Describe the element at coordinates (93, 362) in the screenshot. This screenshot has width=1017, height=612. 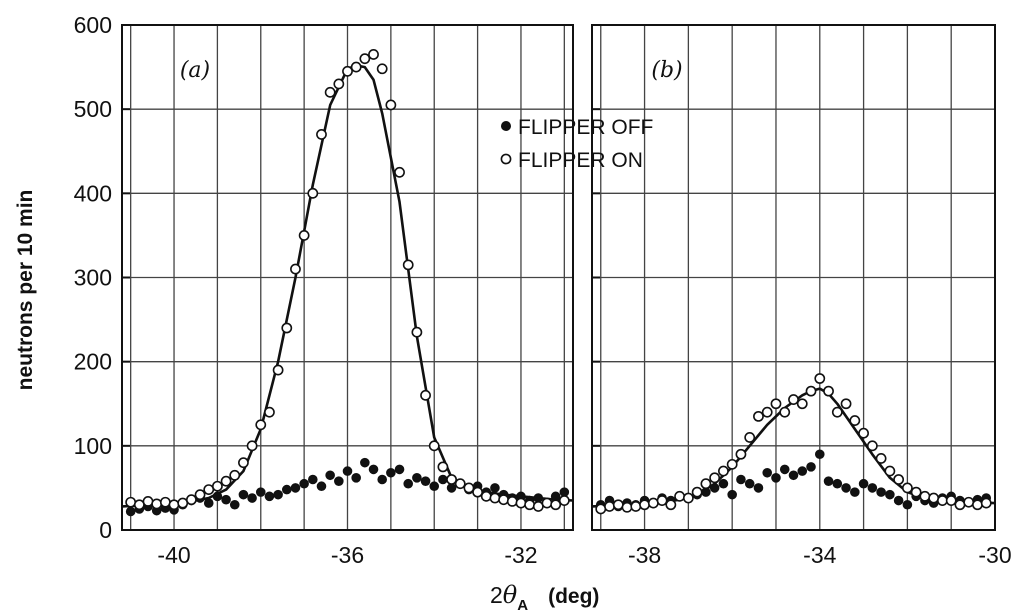
I see `y-tick-label: 200` at that location.